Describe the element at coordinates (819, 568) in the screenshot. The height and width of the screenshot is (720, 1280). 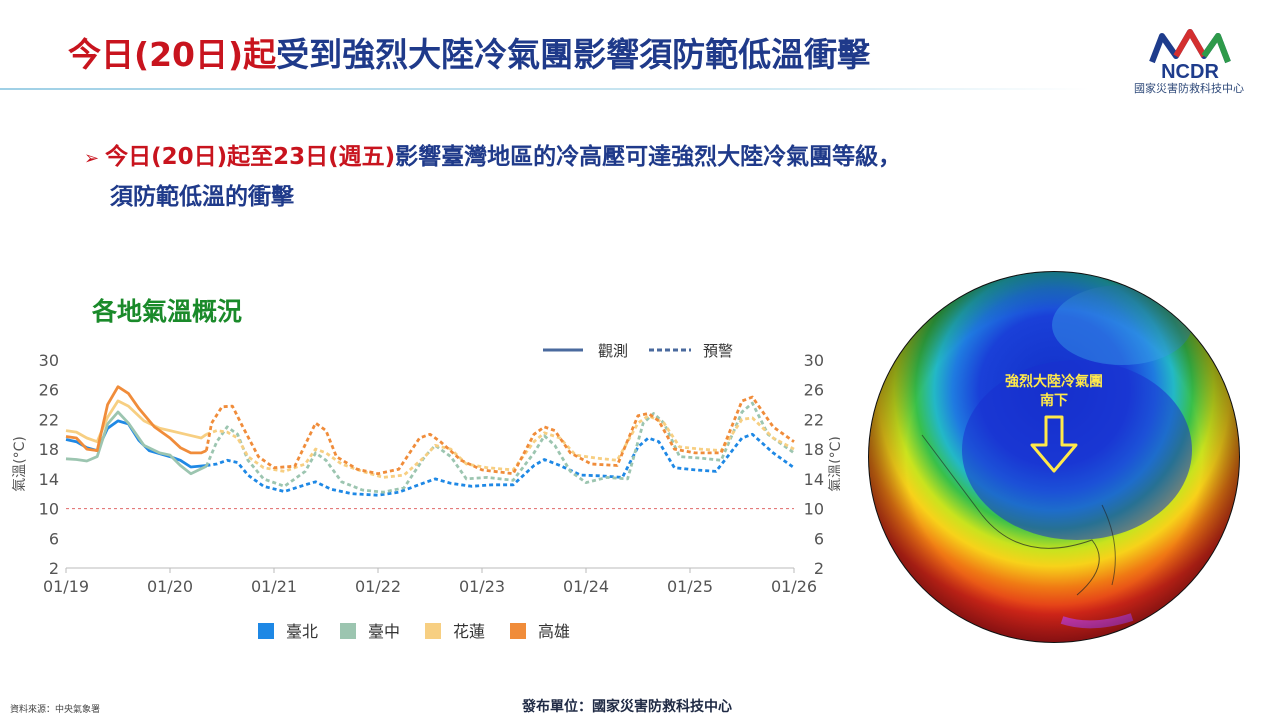
I see `y-tick-label-right: 2` at that location.